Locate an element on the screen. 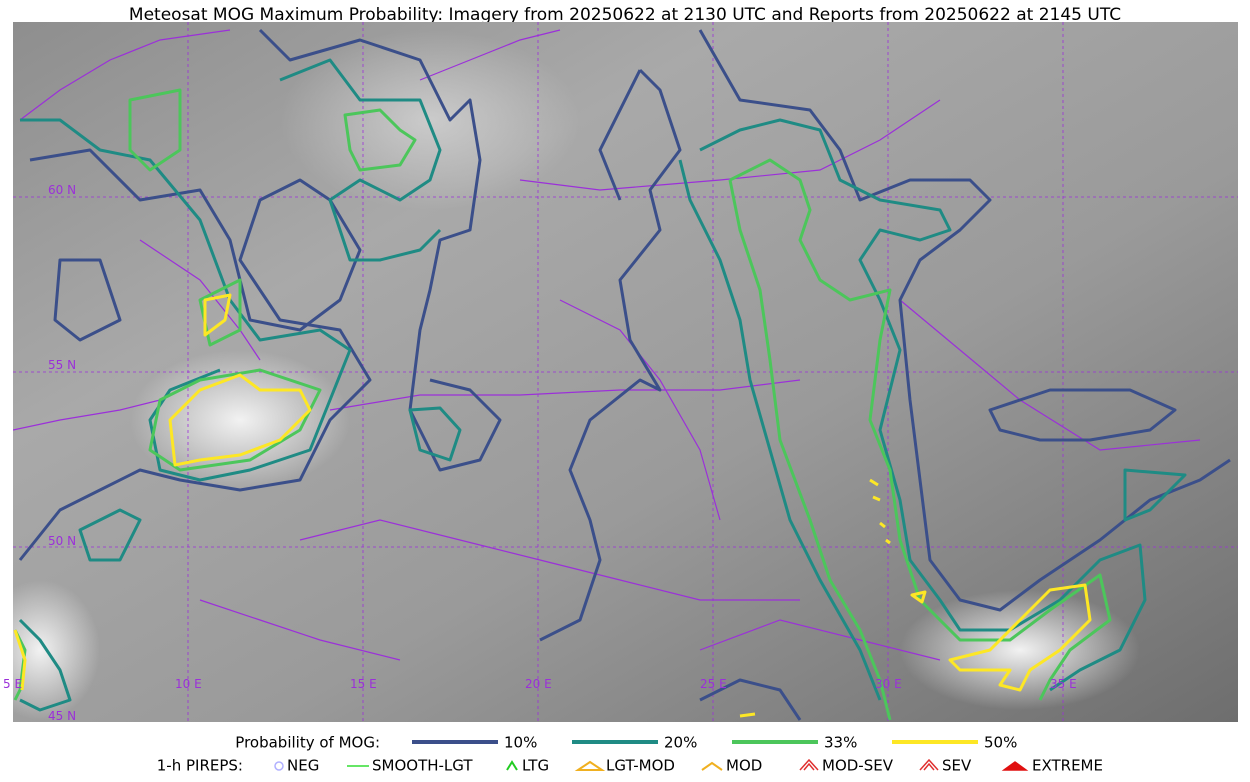 Image resolution: width=1250 pixels, height=782 pixels. lon-label: 5 E is located at coordinates (12, 684).